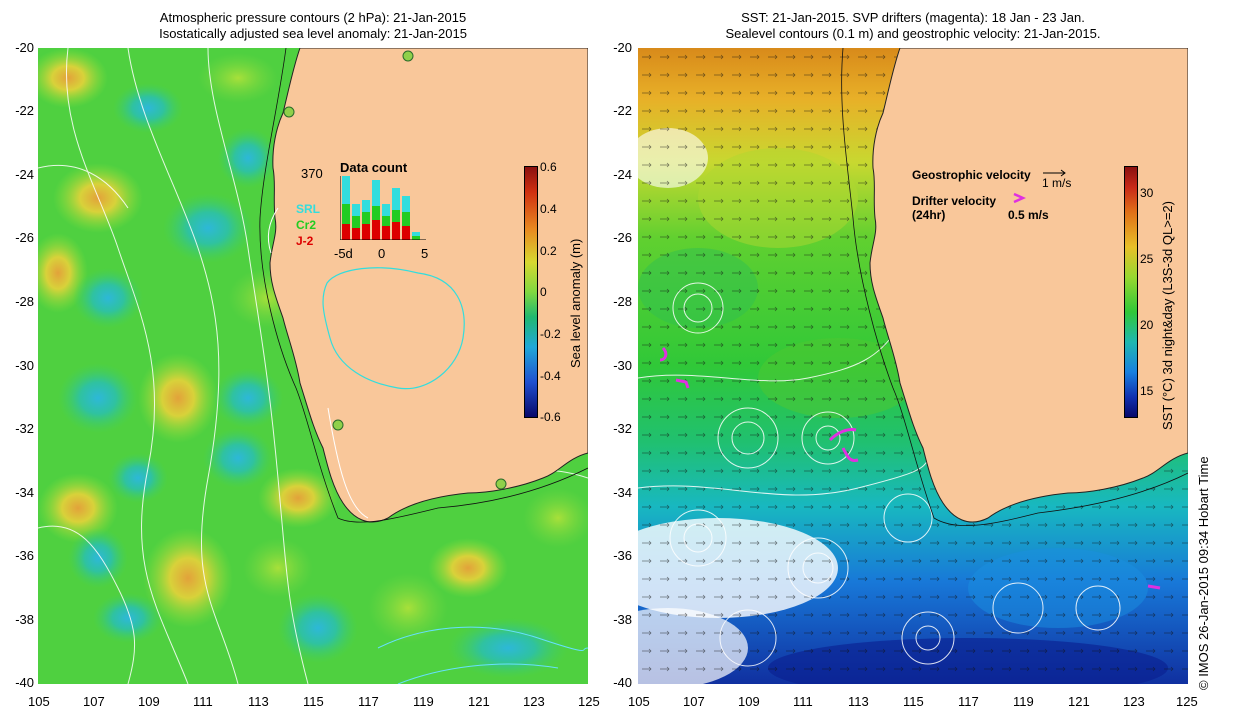  Describe the element at coordinates (548, 251) in the screenshot. I see `left-cb-tick-0.2: 0.2` at that location.